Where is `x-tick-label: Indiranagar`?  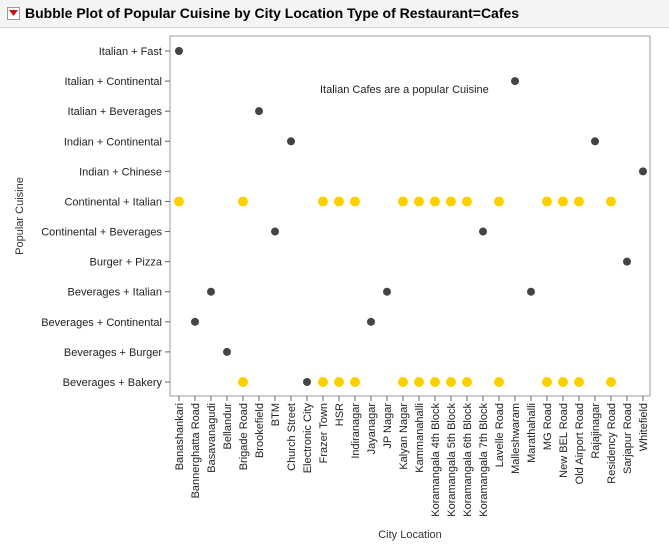 x-tick-label: Indiranagar is located at coordinates (356, 431).